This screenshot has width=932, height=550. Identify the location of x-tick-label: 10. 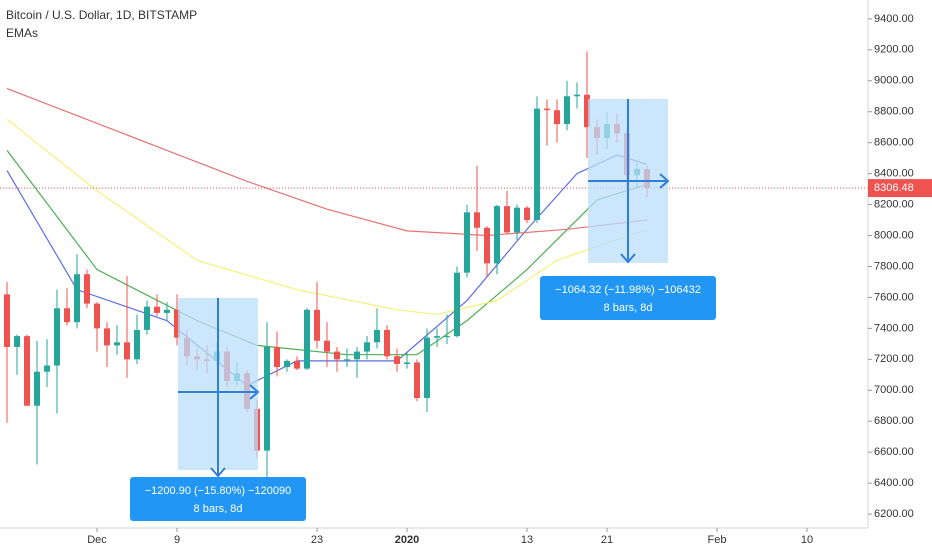
(807, 540).